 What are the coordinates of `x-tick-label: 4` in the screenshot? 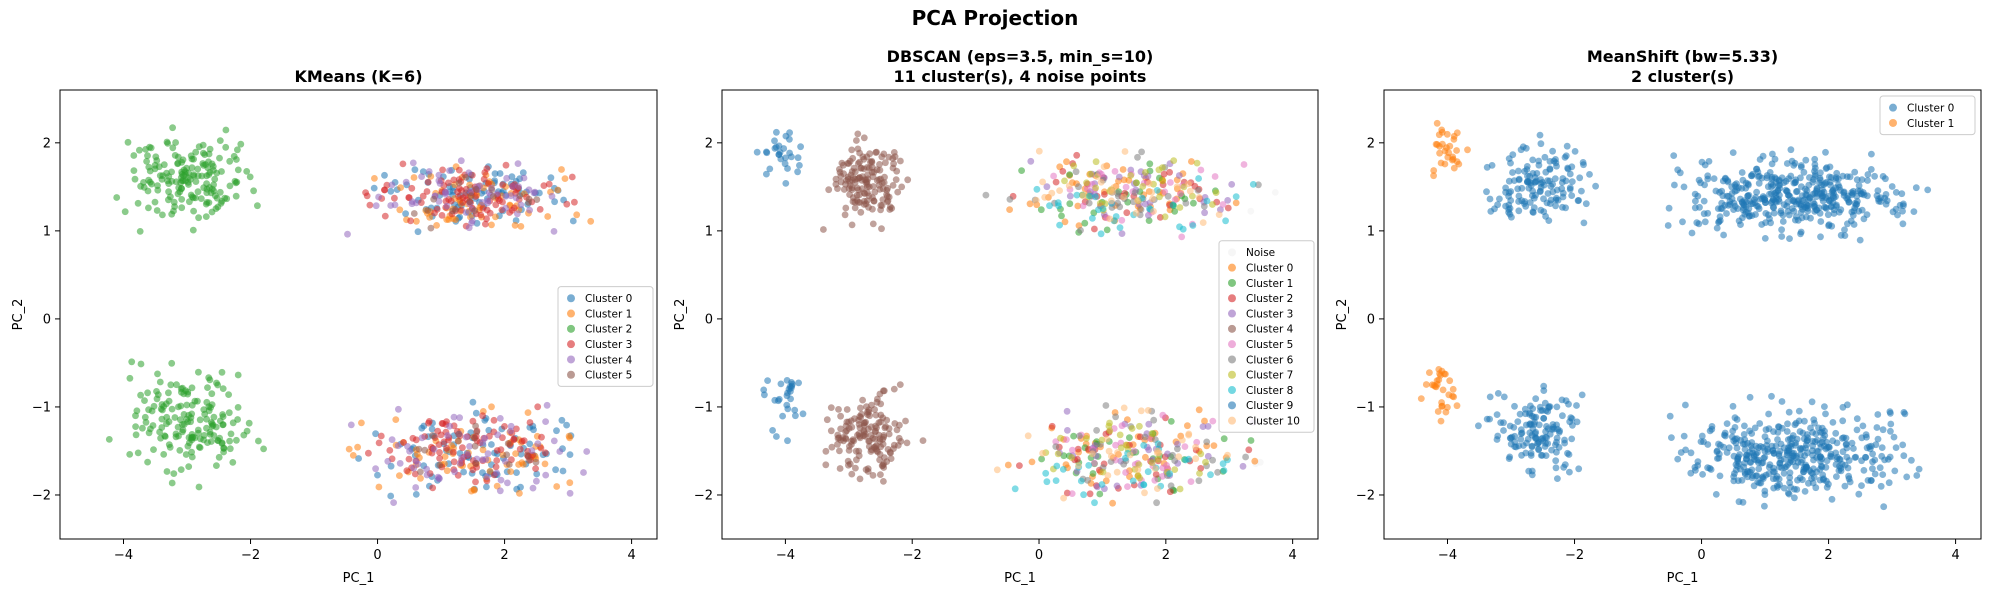 It's located at (631, 555).